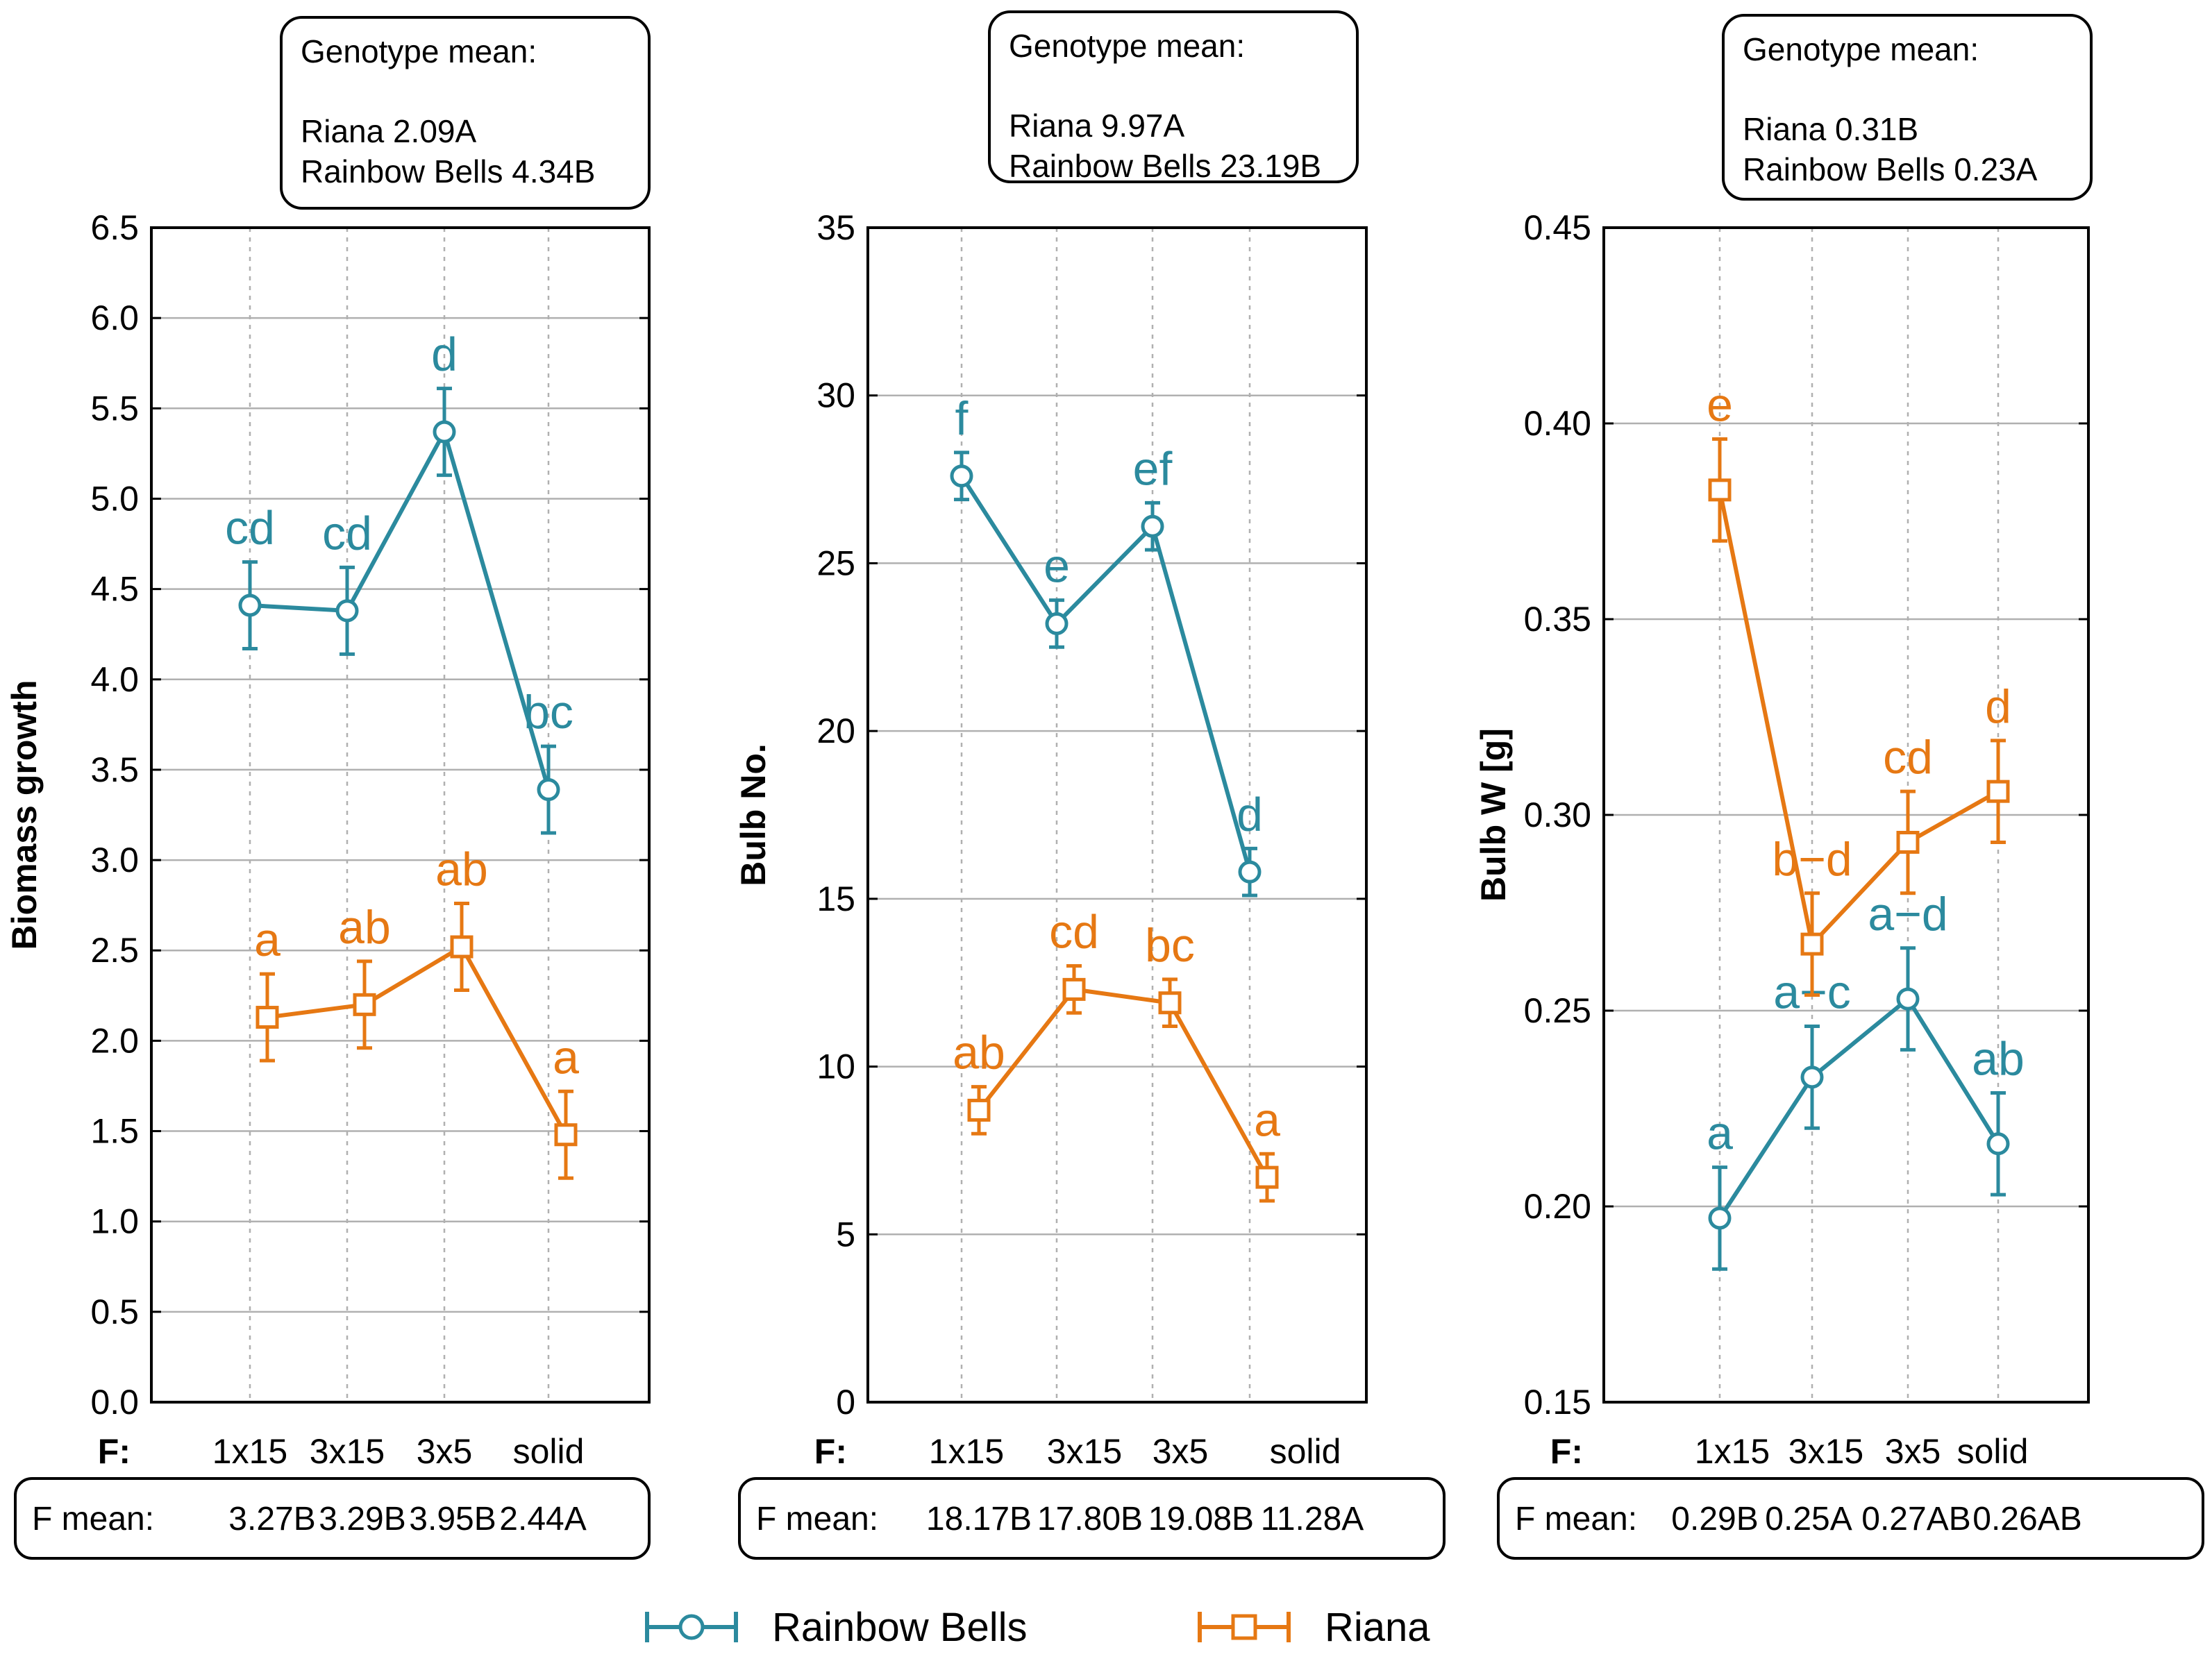 The image size is (2212, 1668). Describe the element at coordinates (835, 730) in the screenshot. I see `y-tick-label: 20` at that location.